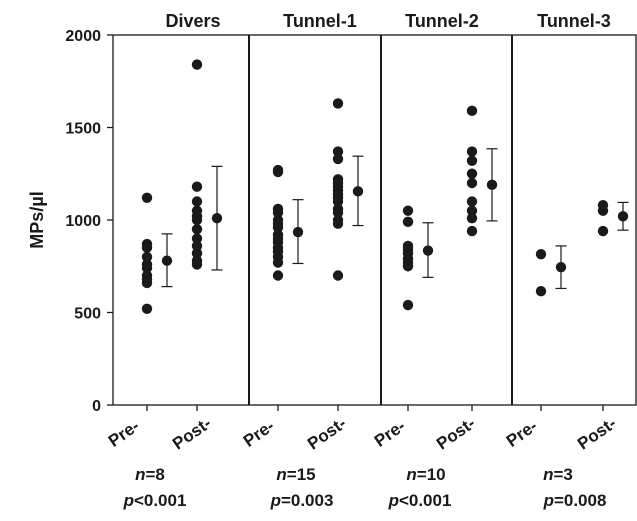  Describe the element at coordinates (192, 21) in the screenshot. I see `group-title: Divers` at that location.